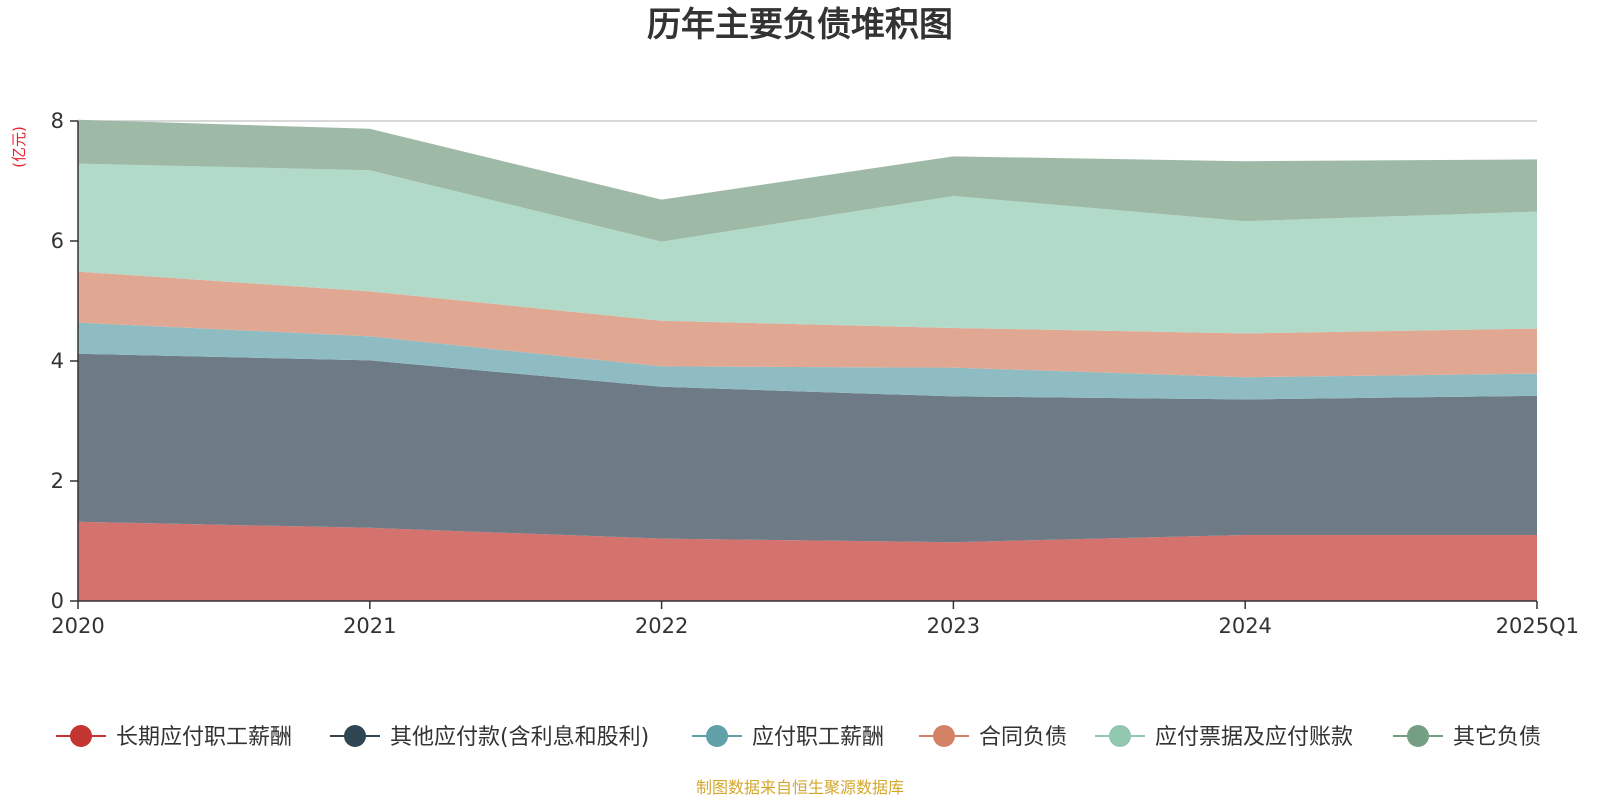 This screenshot has height=800, width=1600. I want to click on legend-label: 长期应付职工薪酬, so click(204, 737).